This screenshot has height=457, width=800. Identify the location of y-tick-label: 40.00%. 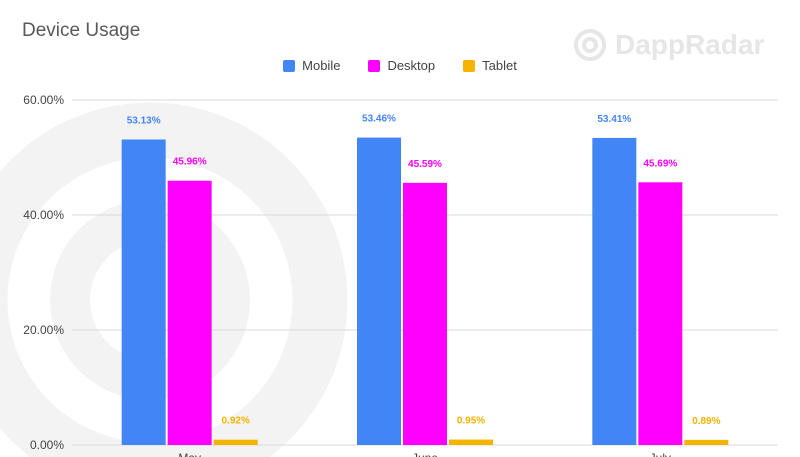
(43, 215).